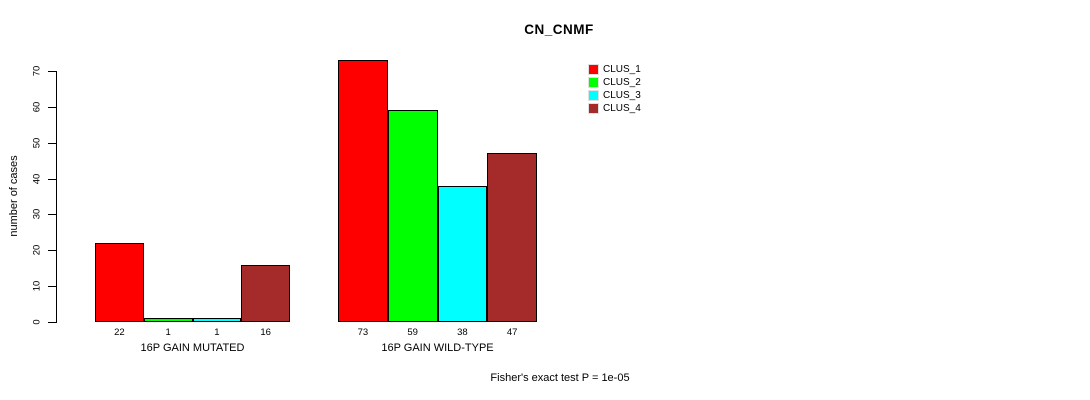 This screenshot has height=400, width=1090. What do you see at coordinates (119, 332) in the screenshot?
I see `bar-value-label: 22` at bounding box center [119, 332].